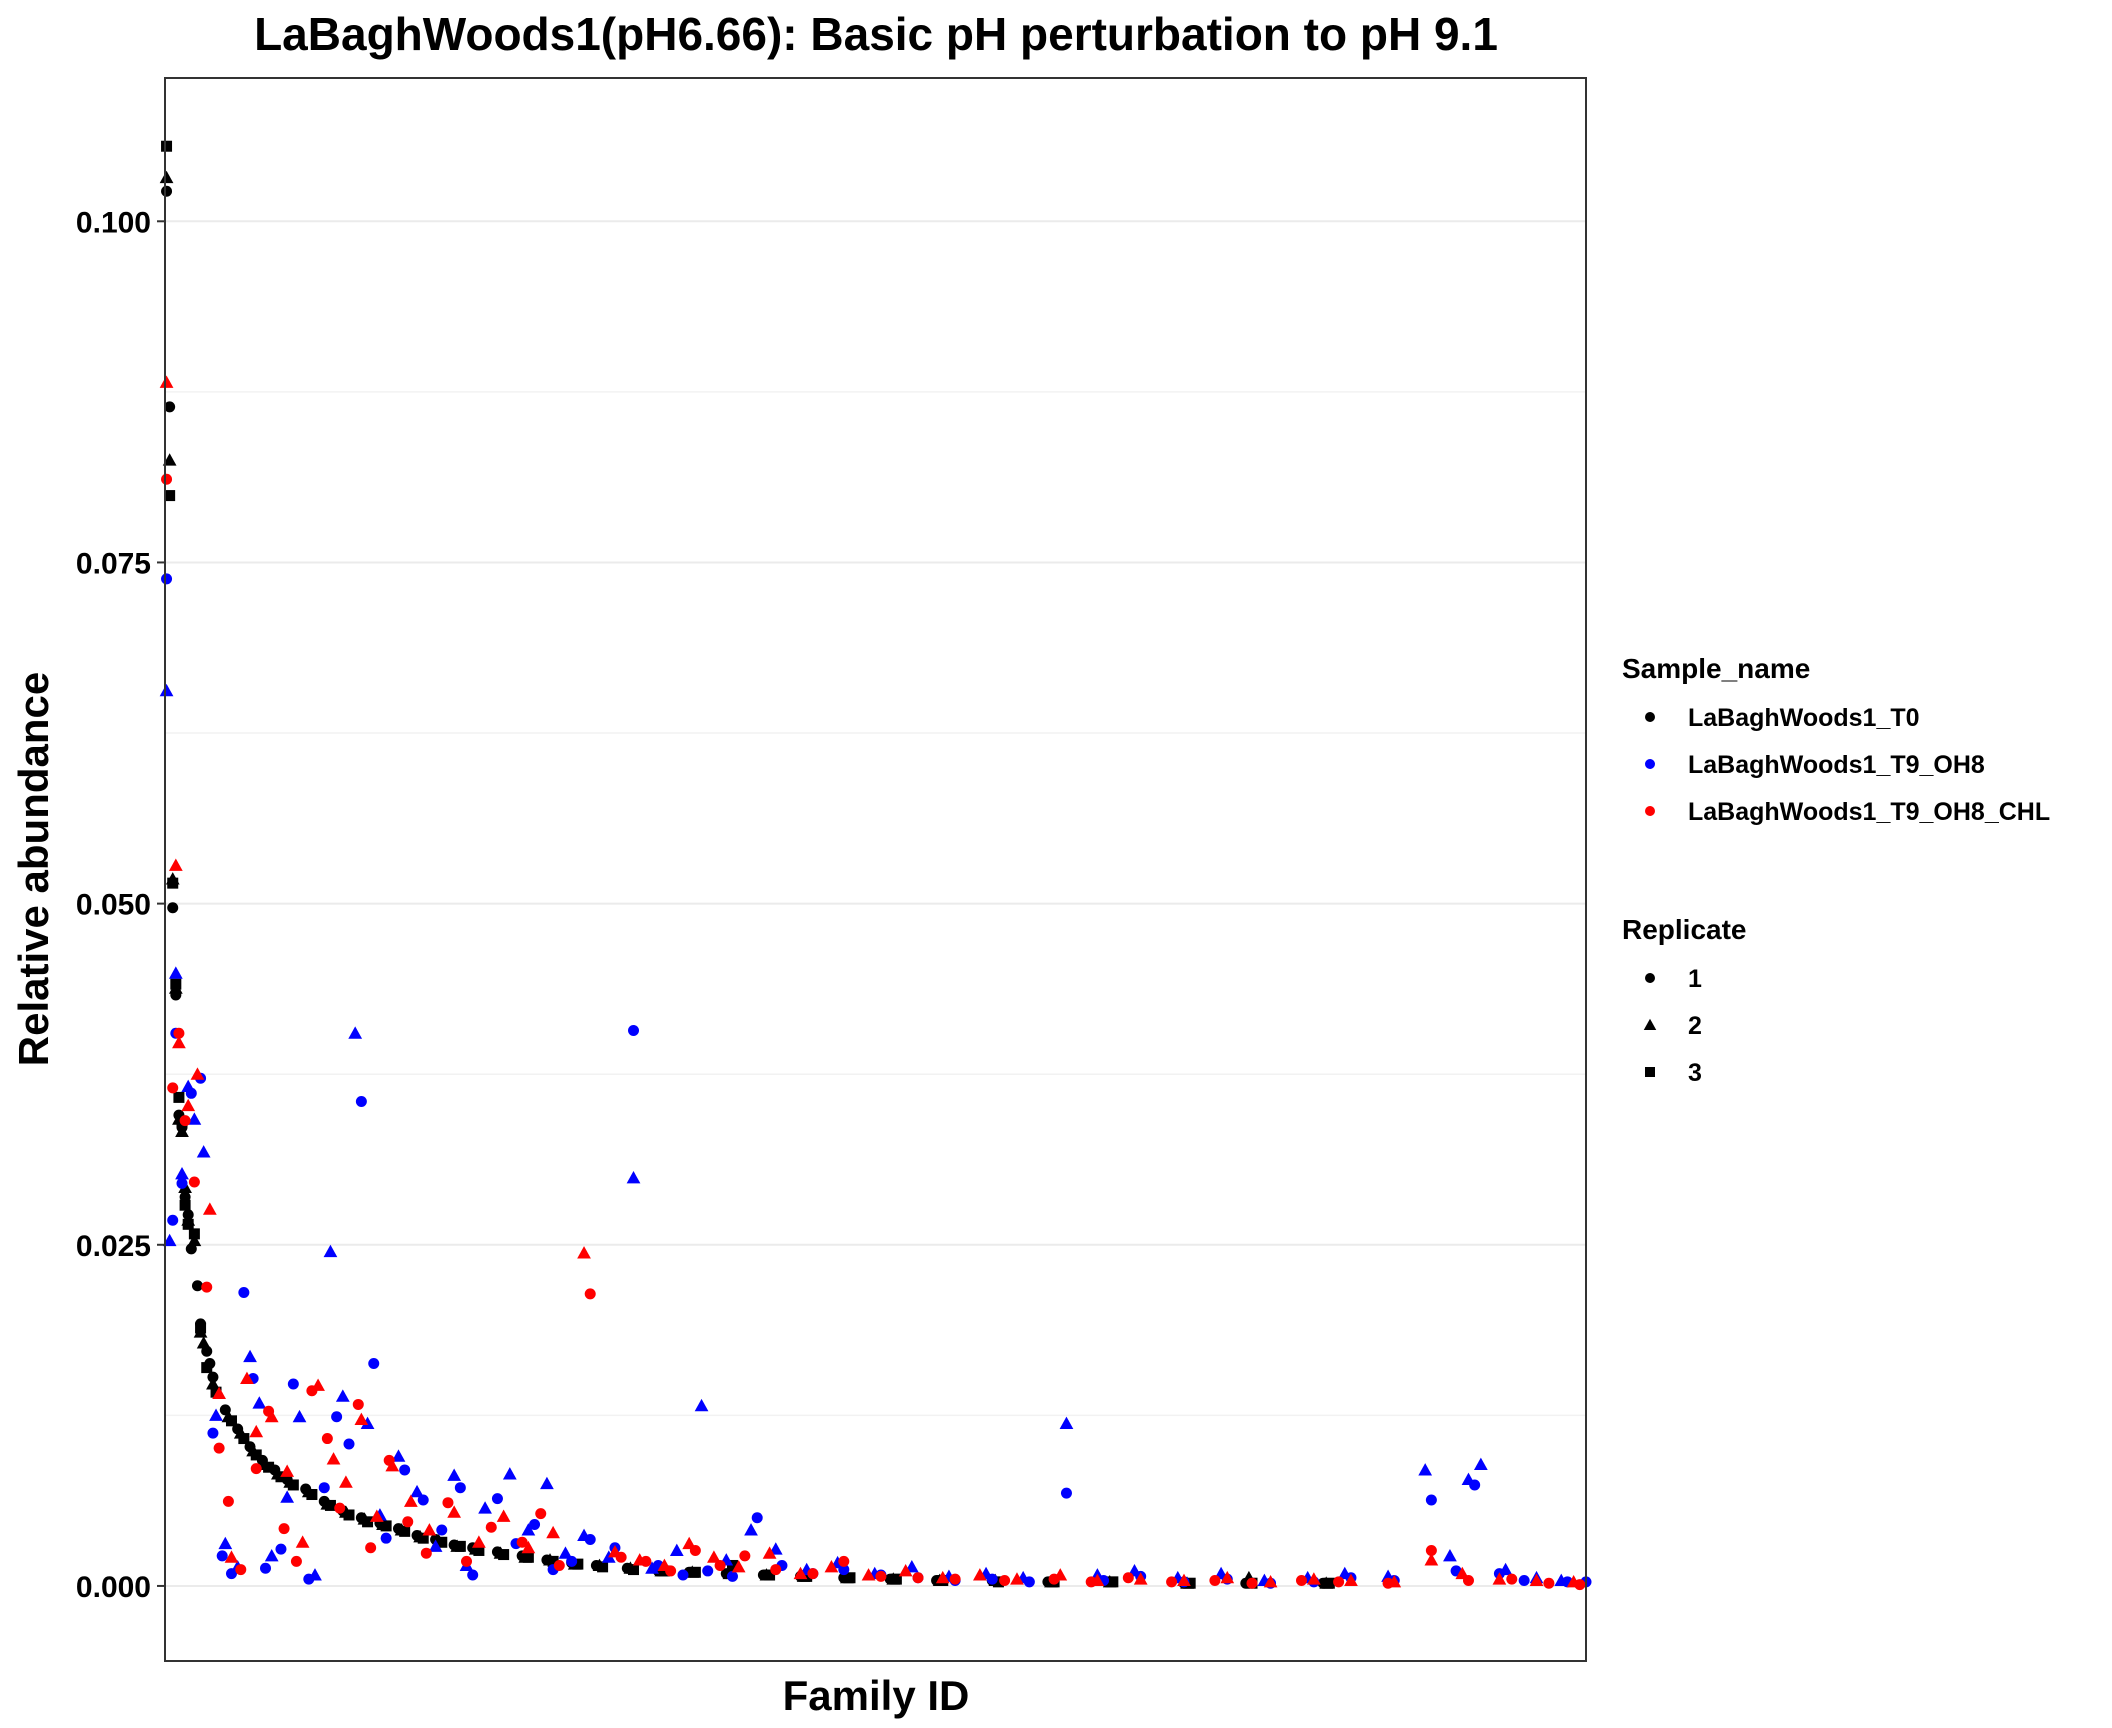 Image resolution: width=2112 pixels, height=1728 pixels. Describe the element at coordinates (120, 905) in the screenshot. I see `y-axis: 0.000 0.025 0.050 0.075 0.100` at that location.